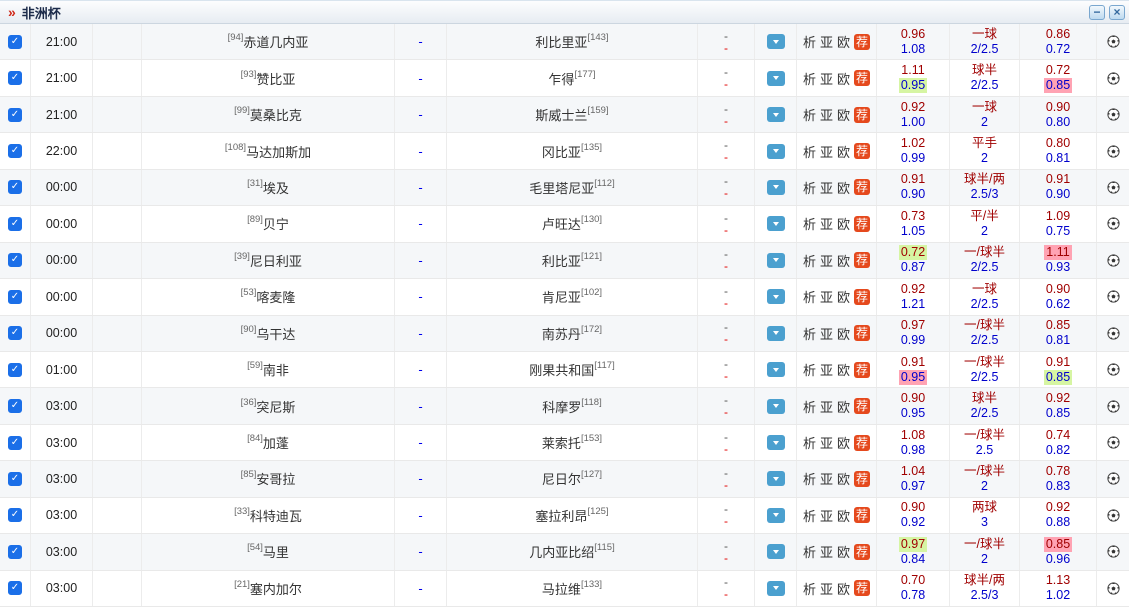 Image resolution: width=1129 pixels, height=607 pixels. What do you see at coordinates (1097, 12) in the screenshot?
I see `minimize-button: −` at bounding box center [1097, 12].